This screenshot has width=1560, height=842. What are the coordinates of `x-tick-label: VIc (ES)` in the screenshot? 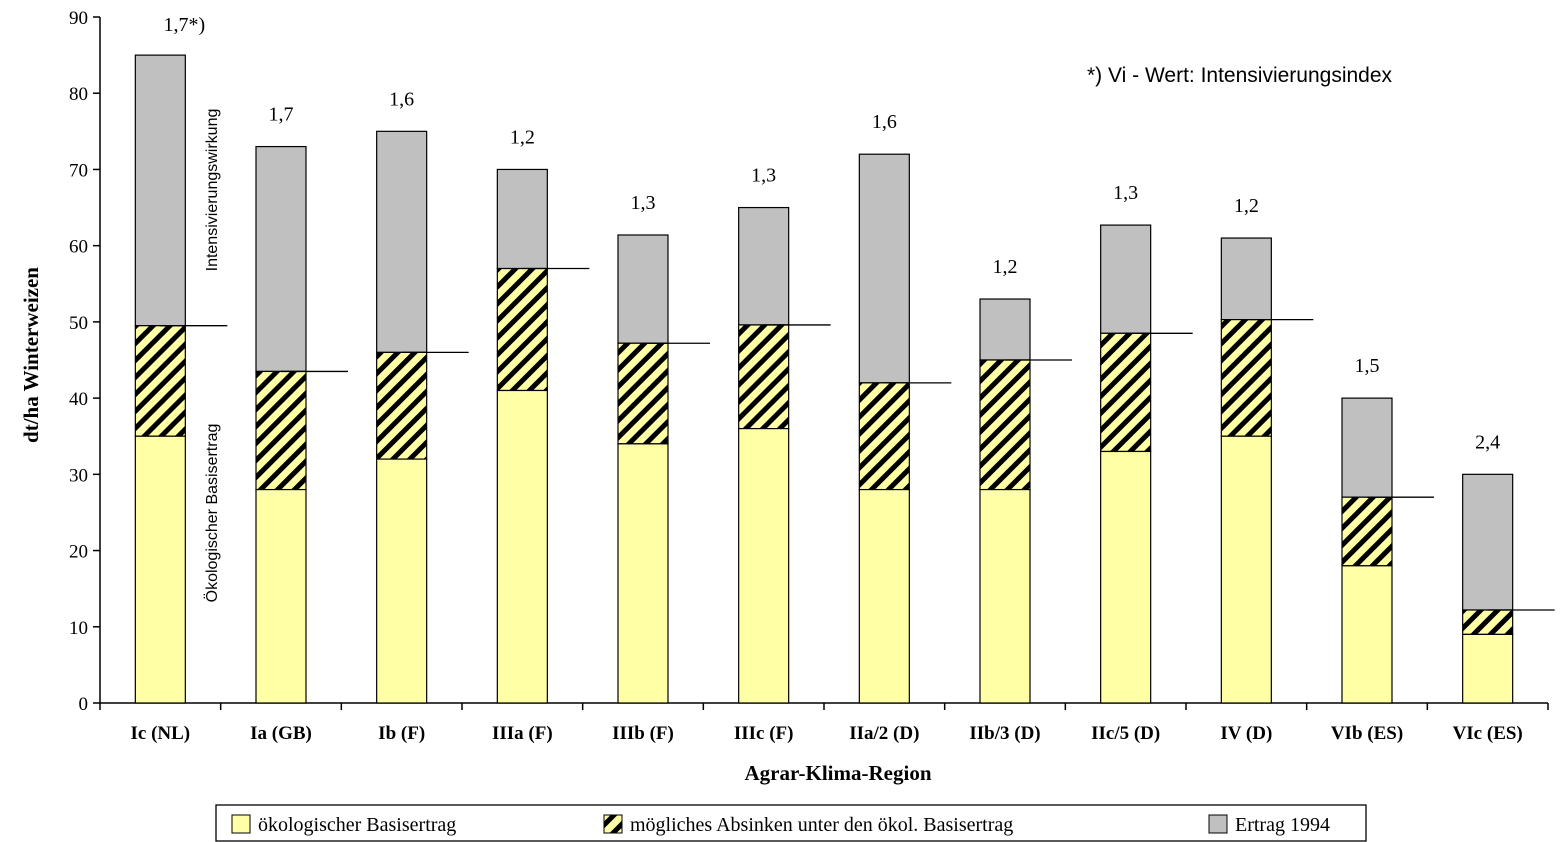 It's located at (1488, 733).